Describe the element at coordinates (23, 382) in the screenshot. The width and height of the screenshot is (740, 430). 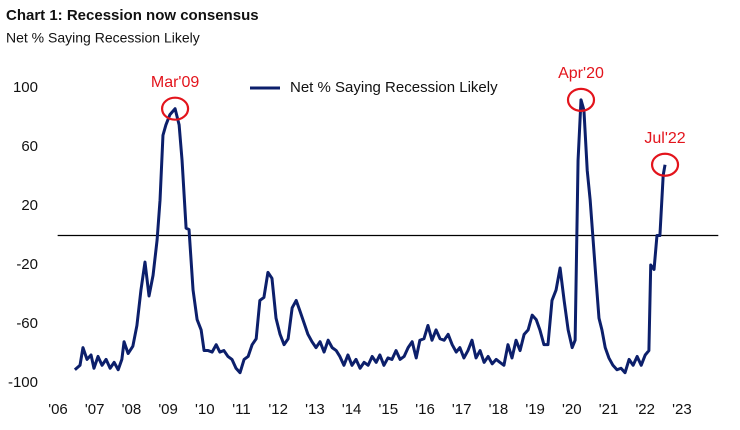
I see `y-tick-label: -100` at that location.